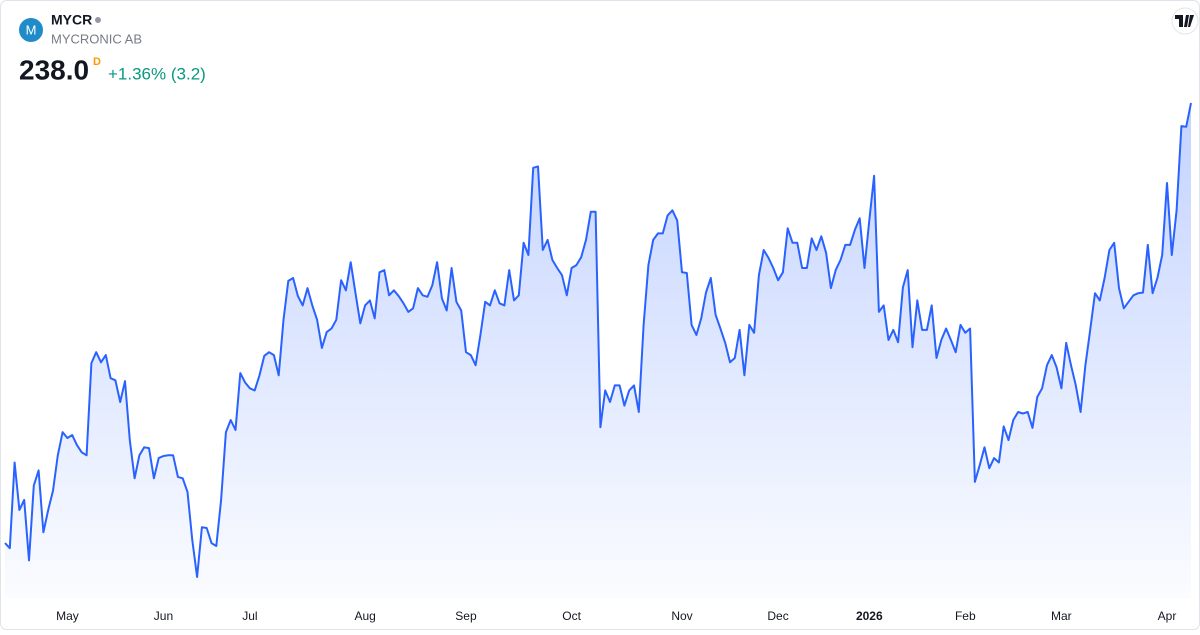 The height and width of the screenshot is (635, 1200). I want to click on logo-letter: M, so click(31, 29).